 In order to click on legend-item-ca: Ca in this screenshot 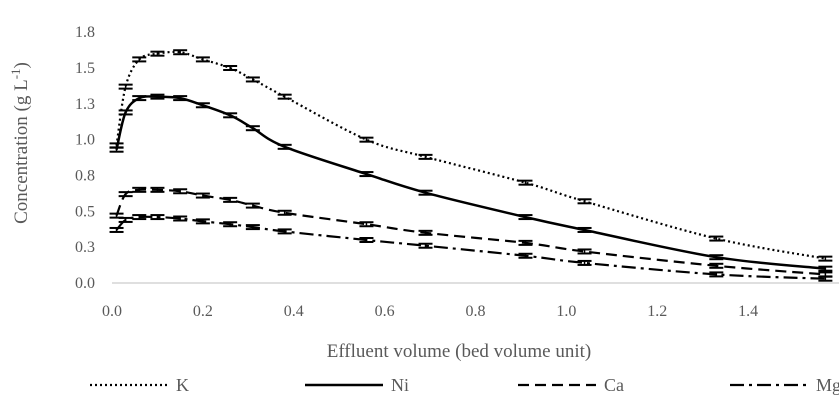, I will do `click(571, 385)`.